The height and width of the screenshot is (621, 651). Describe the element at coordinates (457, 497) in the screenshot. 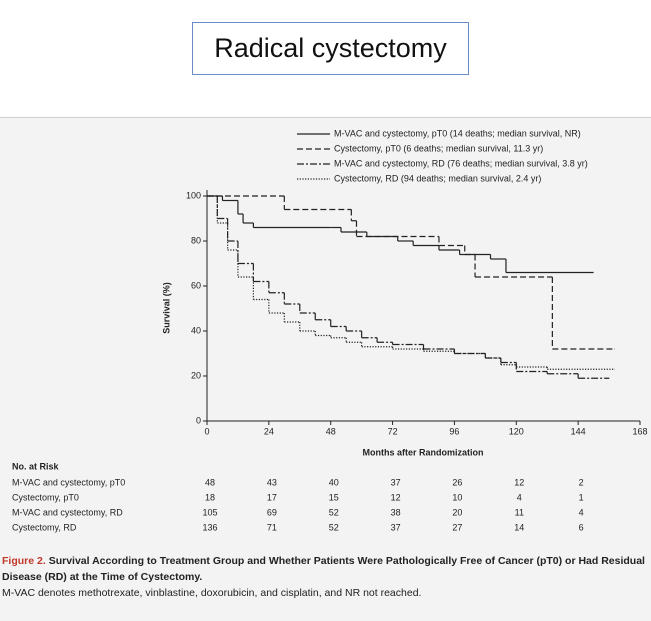

I see `risk-value: 10` at that location.